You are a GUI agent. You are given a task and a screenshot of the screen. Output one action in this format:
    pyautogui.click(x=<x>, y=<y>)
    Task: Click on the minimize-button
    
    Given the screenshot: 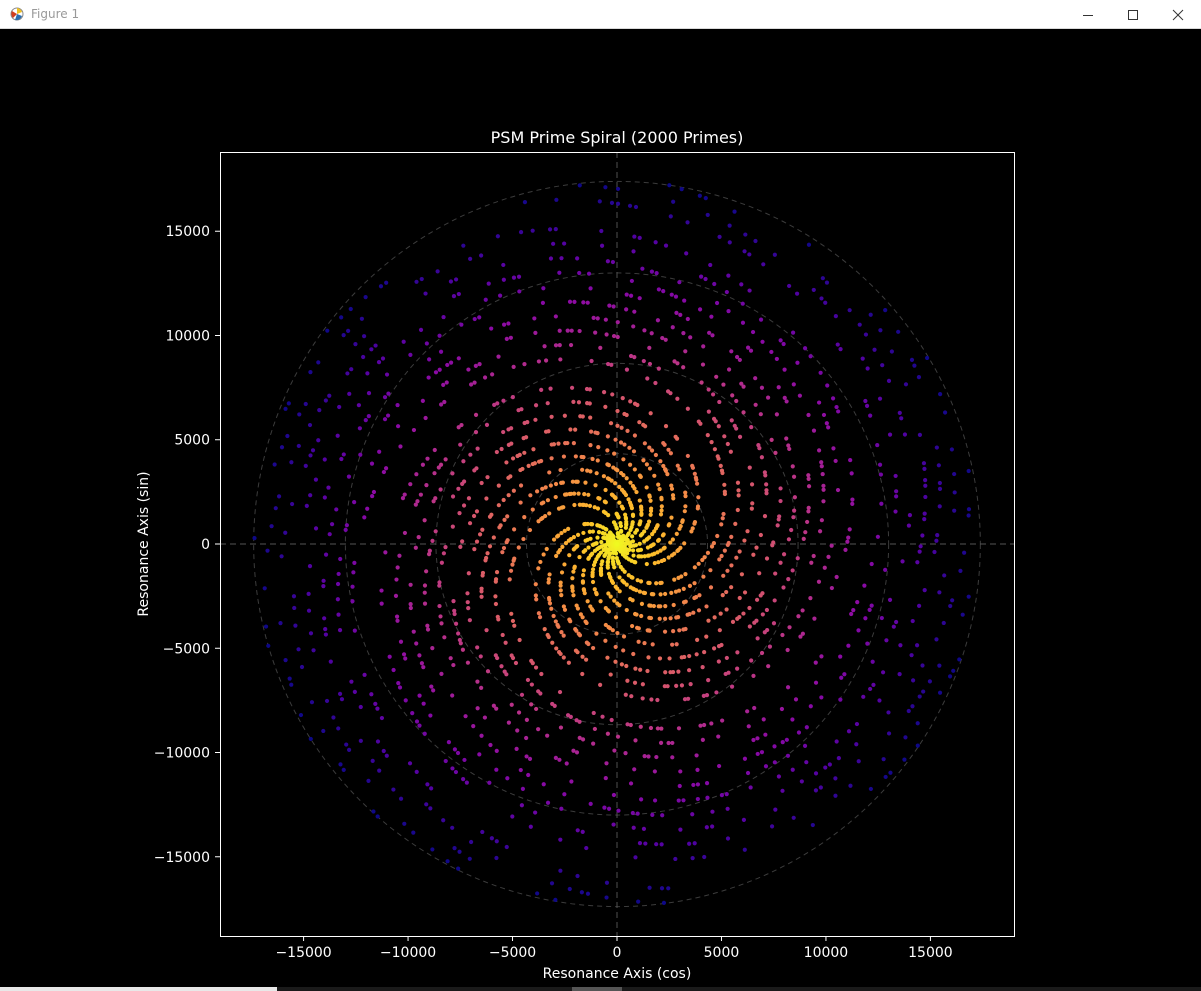 What is the action you would take?
    pyautogui.click(x=1088, y=14)
    